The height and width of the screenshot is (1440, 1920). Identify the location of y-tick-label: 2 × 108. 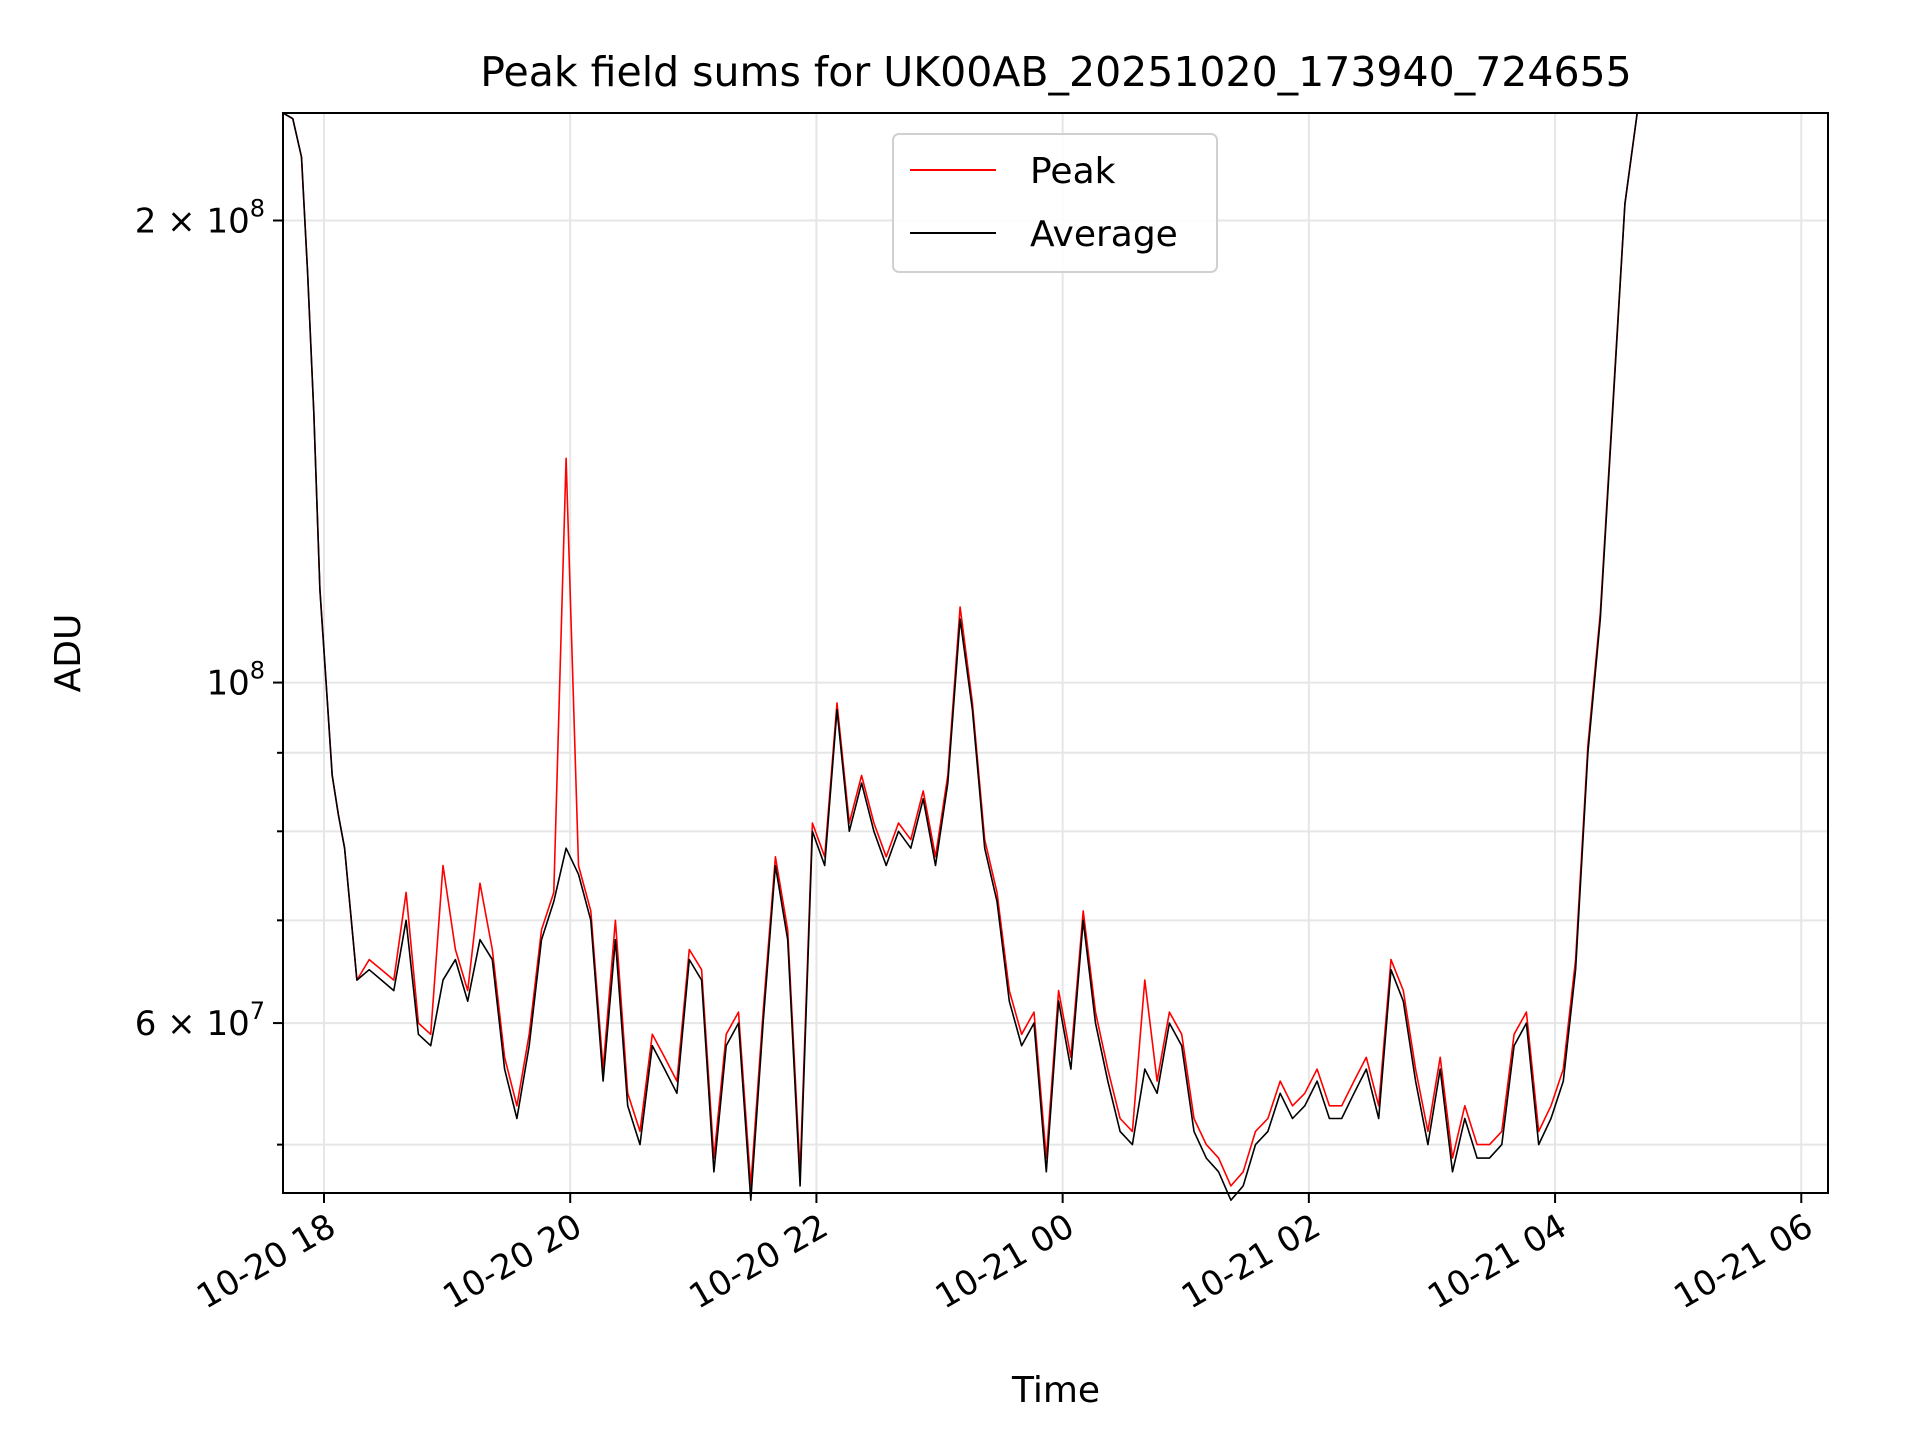
(200, 218).